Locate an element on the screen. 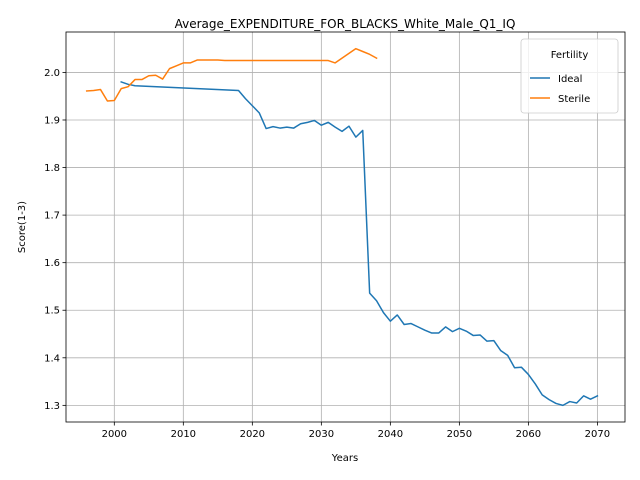  y-tick-label: 1.8 is located at coordinates (52, 168).